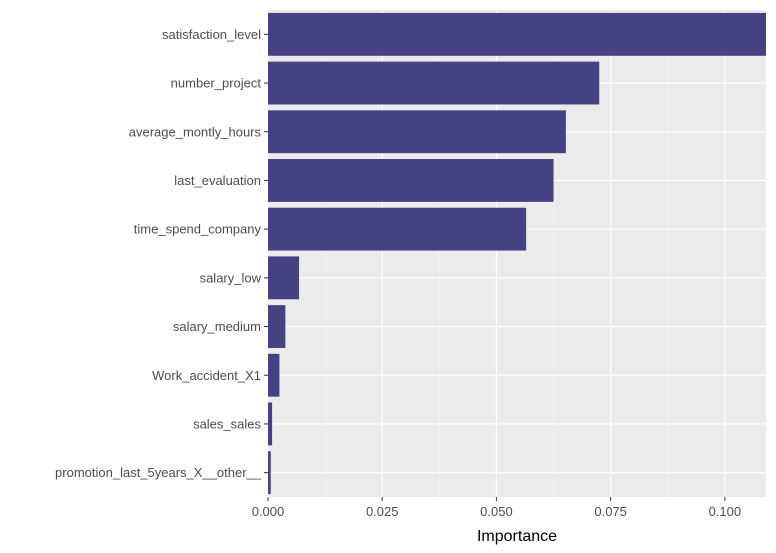 Image resolution: width=776 pixels, height=553 pixels. I want to click on x-tick-label: 0.000, so click(268, 511).